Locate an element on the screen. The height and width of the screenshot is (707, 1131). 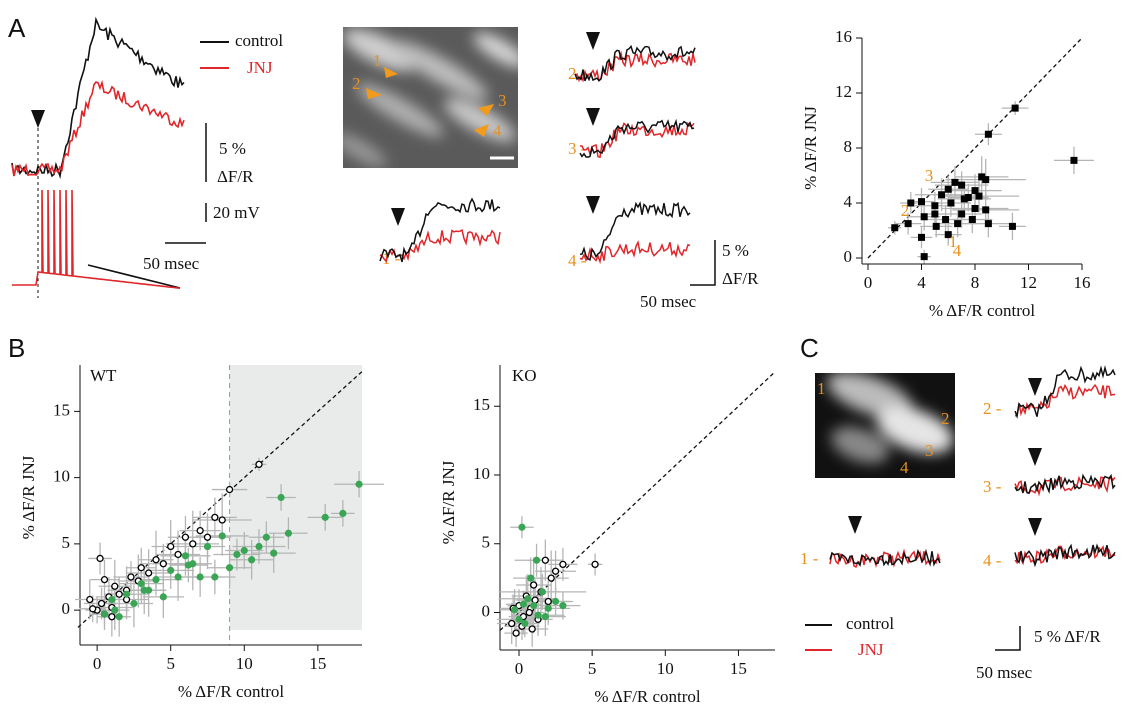
trace-label: 1 - is located at coordinates (809, 558).